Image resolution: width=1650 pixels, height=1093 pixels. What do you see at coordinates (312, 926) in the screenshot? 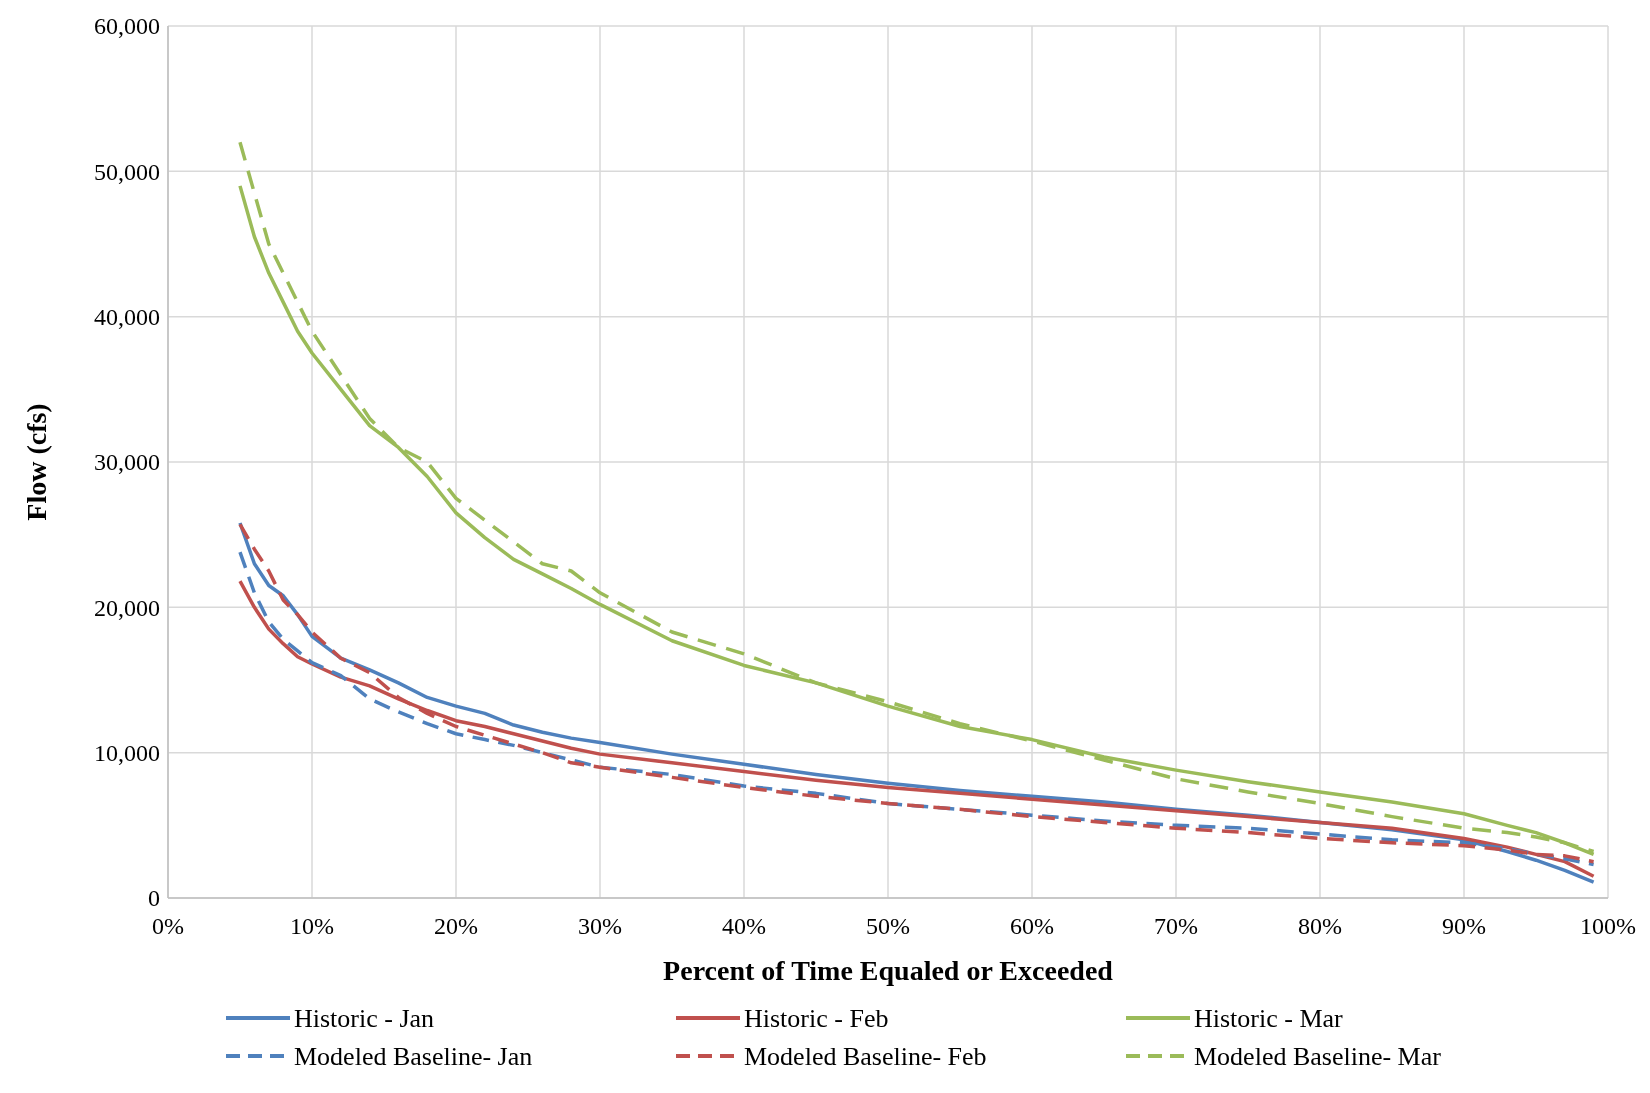
I see `x-tick-label: 10%` at bounding box center [312, 926].